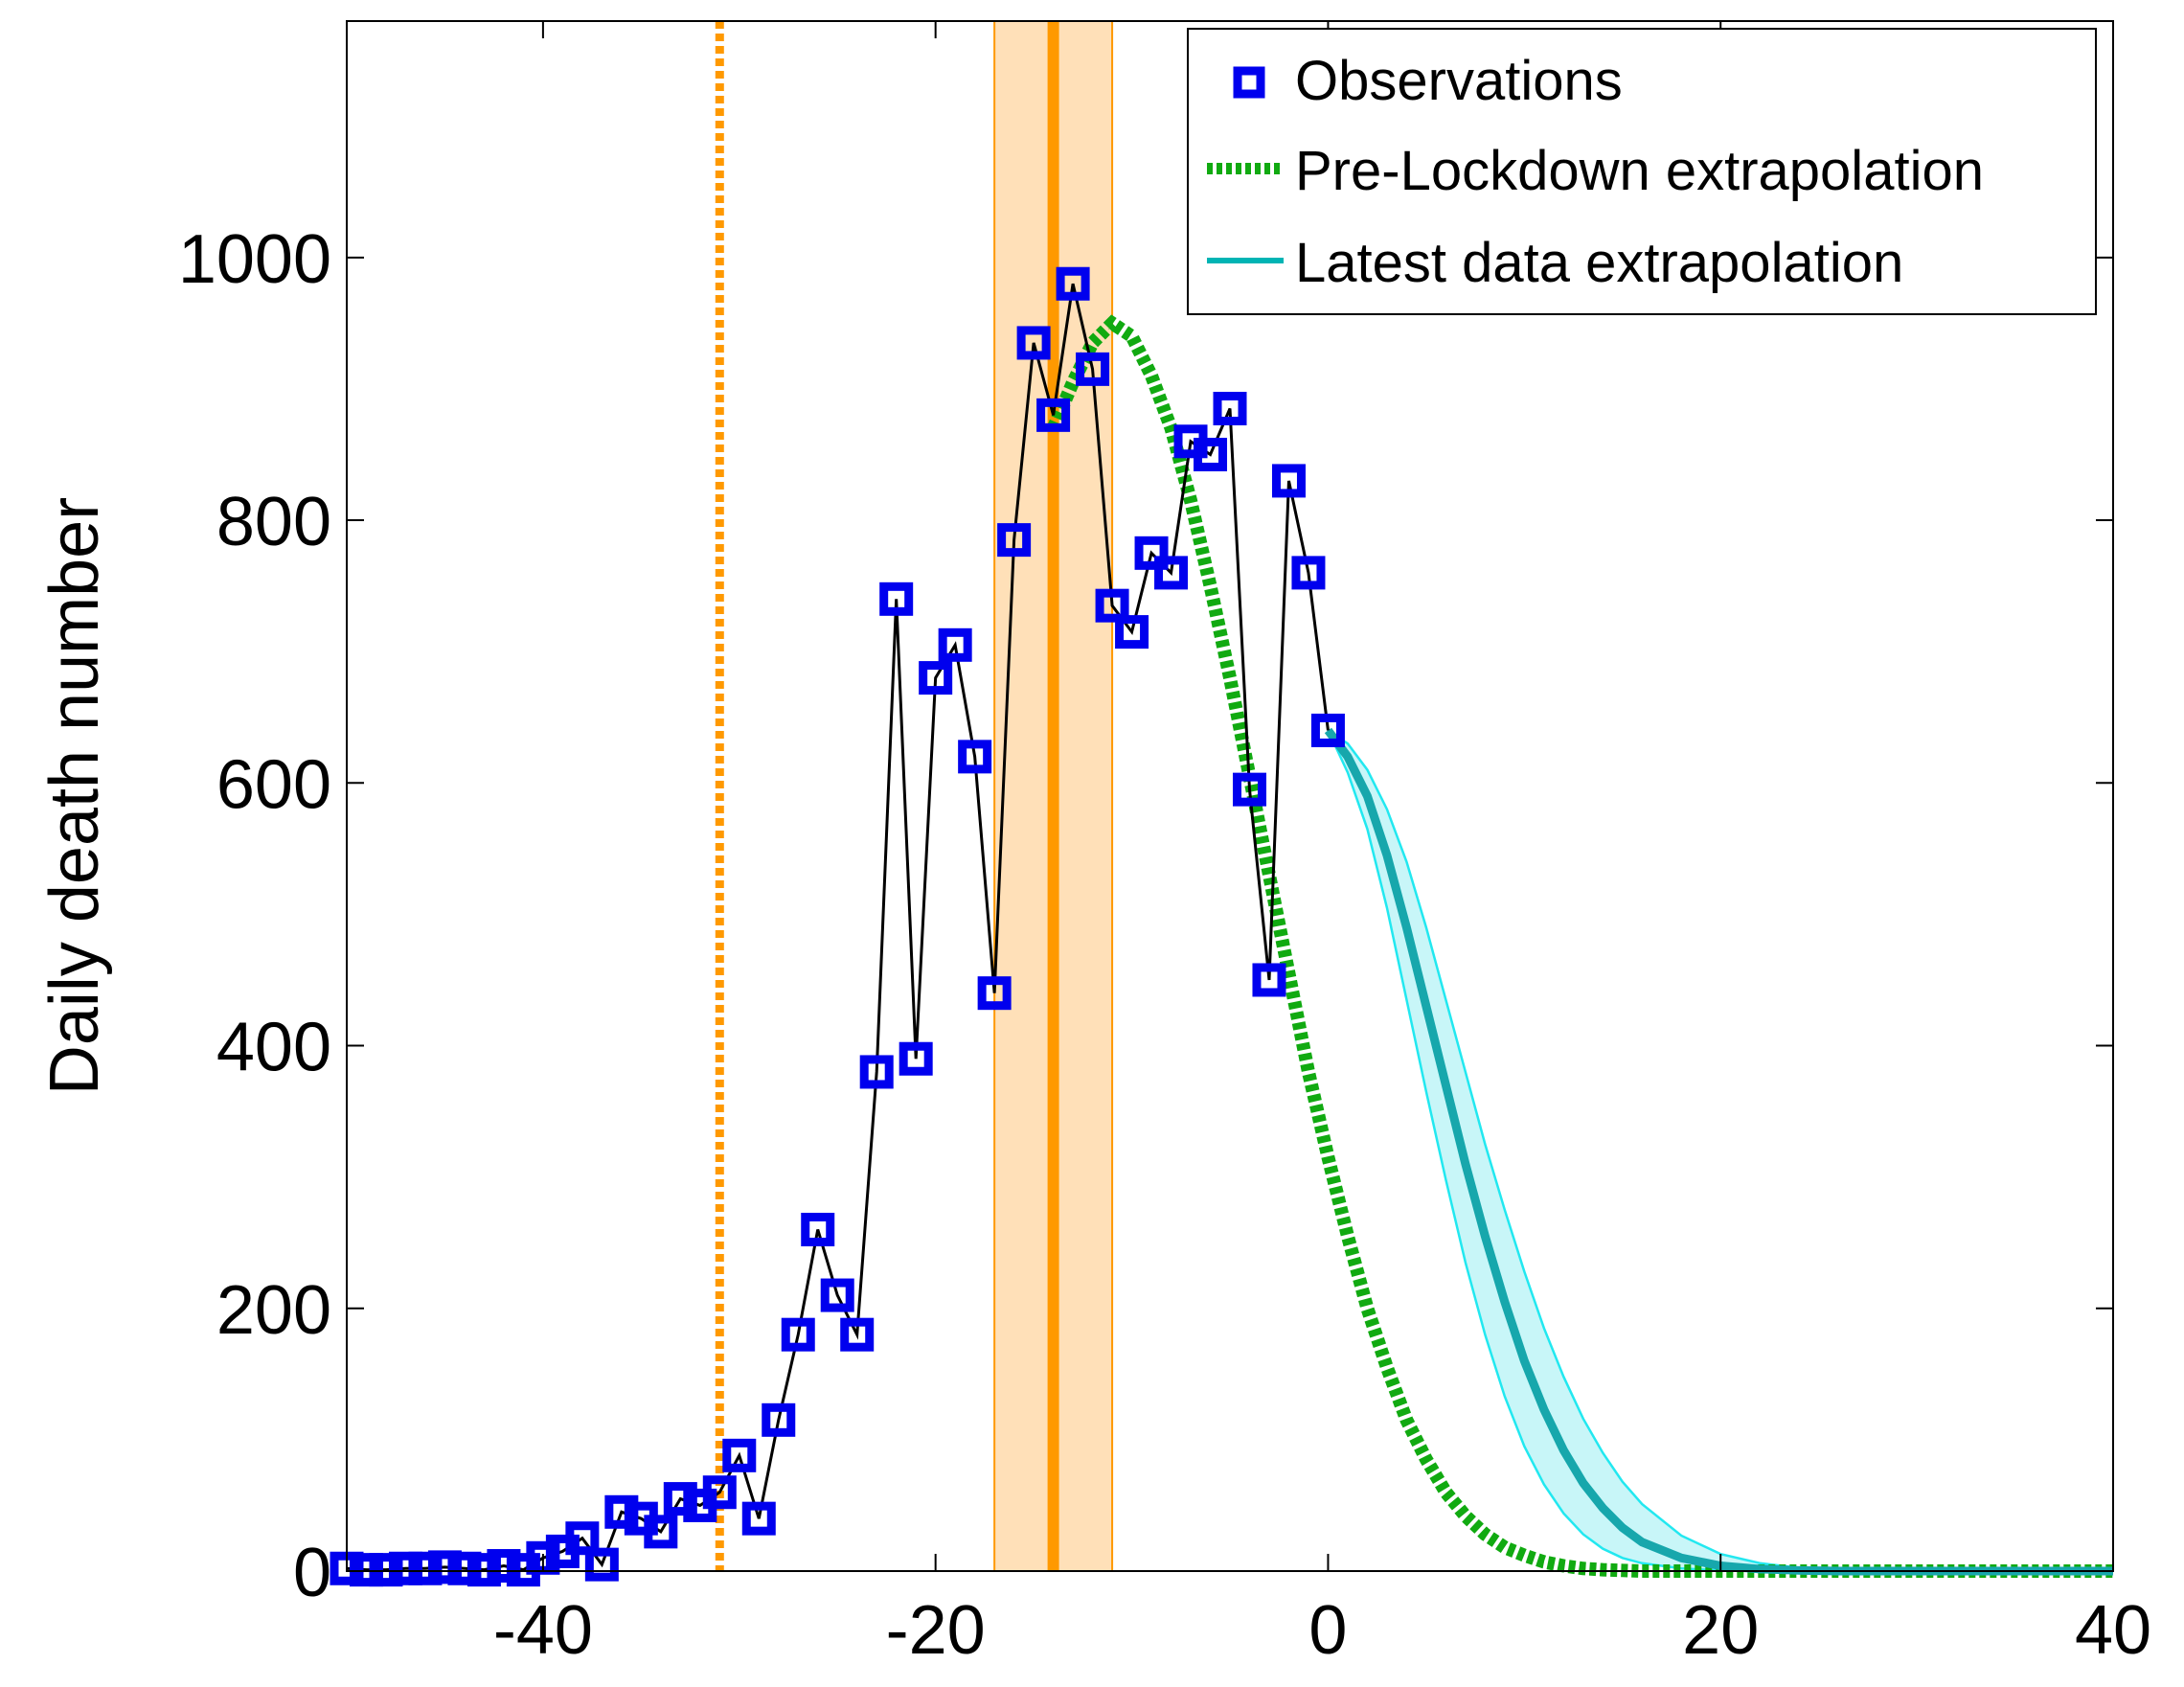 The image size is (2184, 1687). What do you see at coordinates (1721, 1630) in the screenshot?
I see `x-tick-label: 20` at bounding box center [1721, 1630].